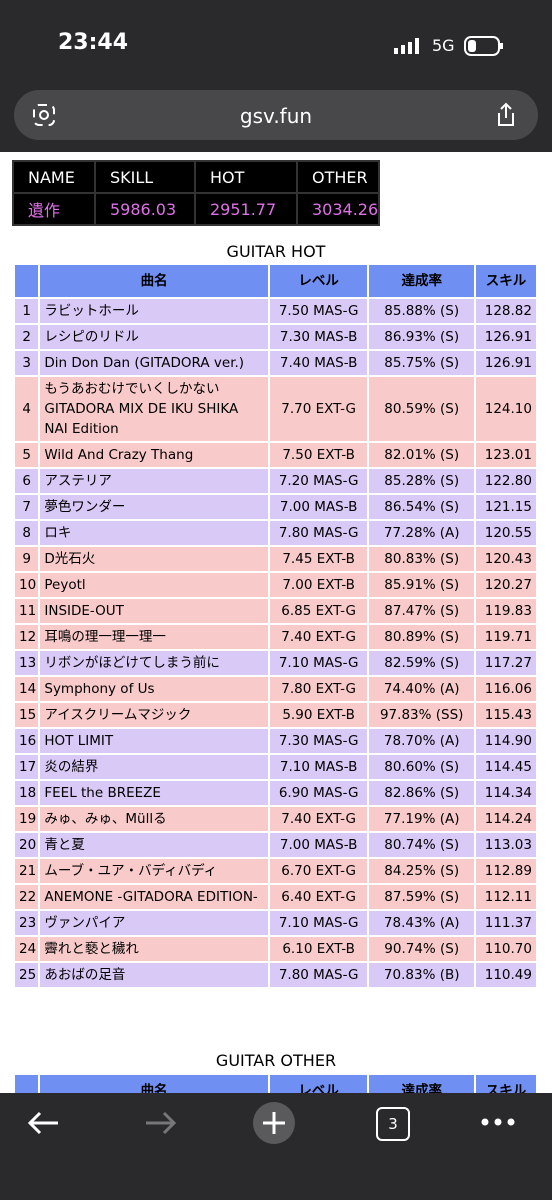 The image size is (552, 1200). I want to click on skill: 119.71, so click(506, 637).